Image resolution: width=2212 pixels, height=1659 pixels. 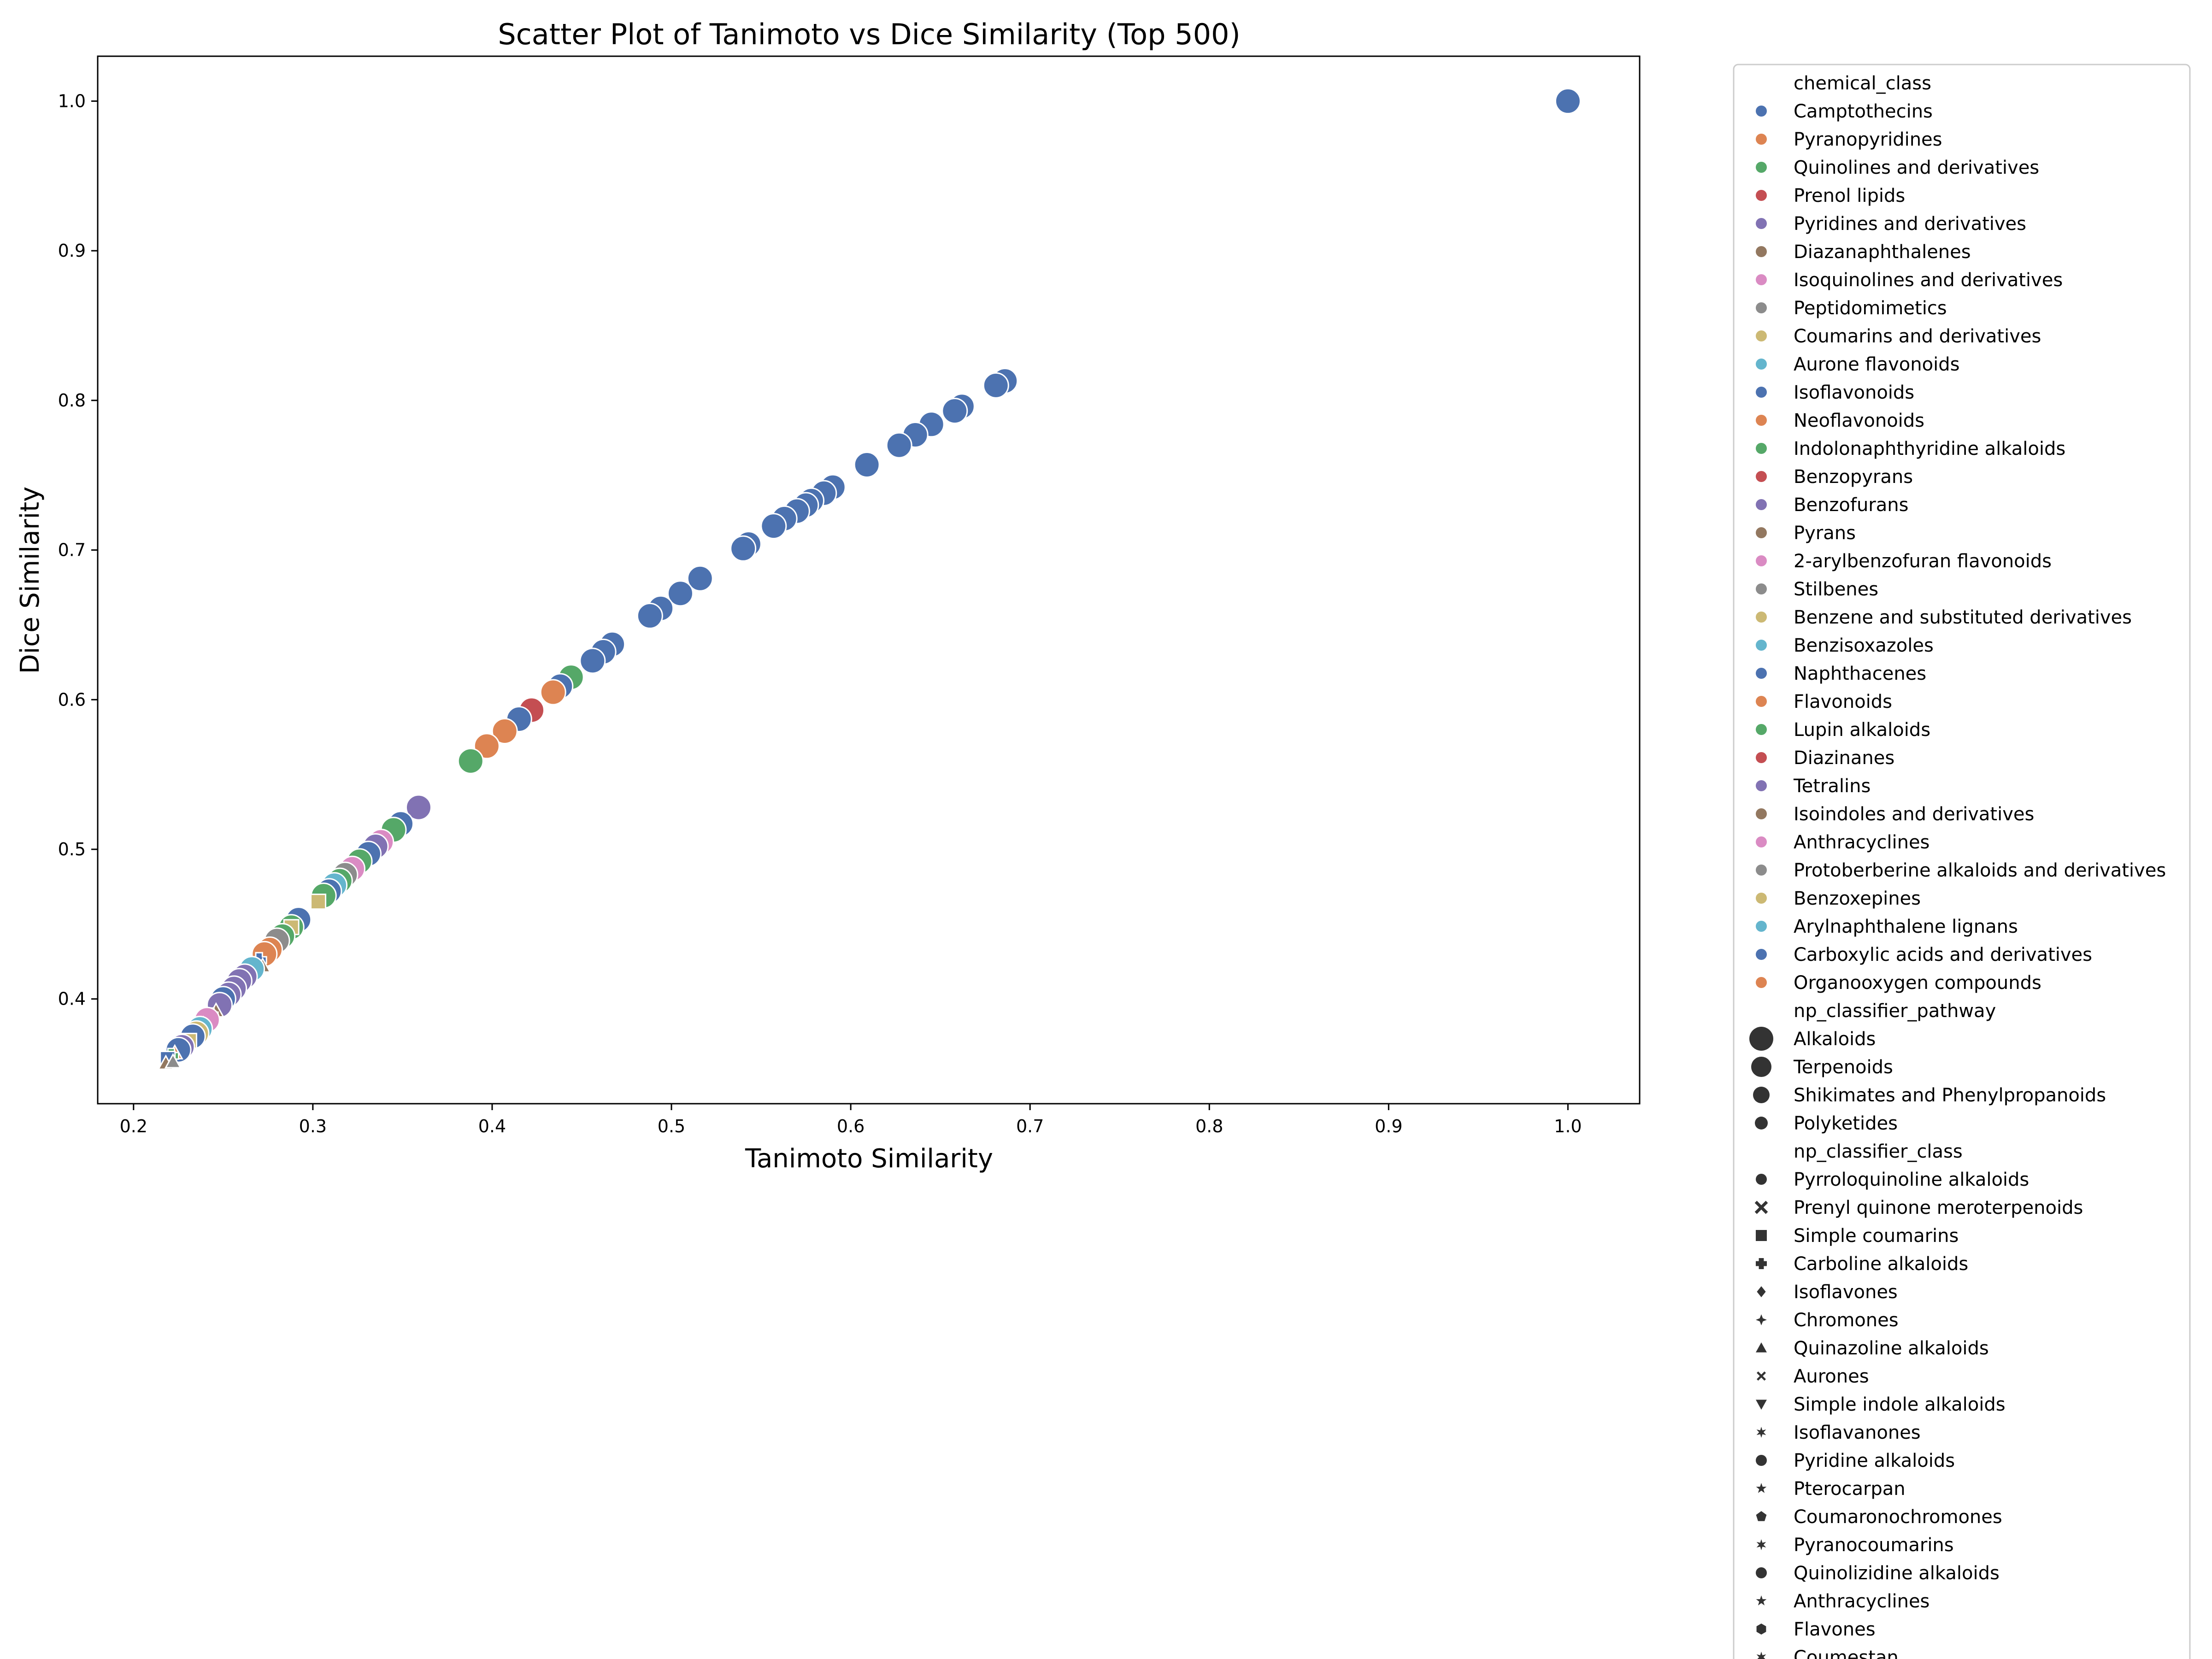 I want to click on legend-item-label: Arylnaphthalene lignans, so click(x=1906, y=926).